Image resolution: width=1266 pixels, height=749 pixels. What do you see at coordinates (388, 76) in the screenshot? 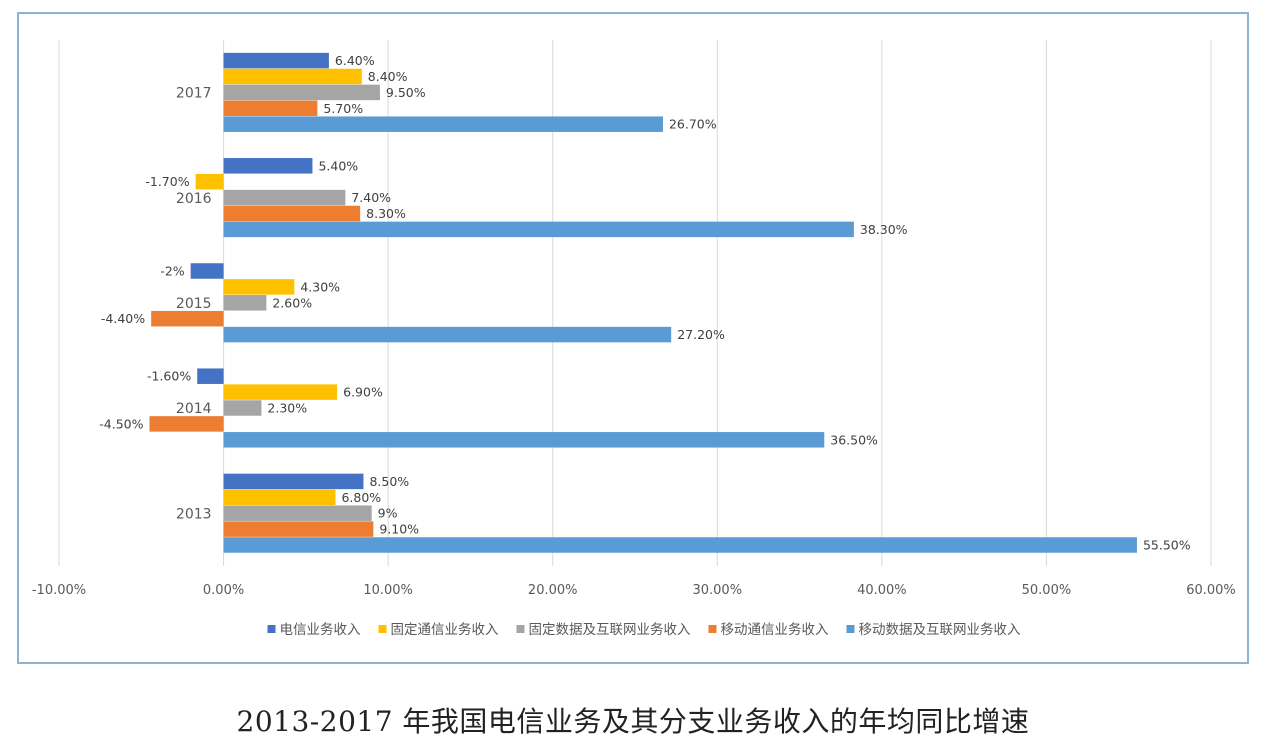
I see `data-label: 8.40%` at bounding box center [388, 76].